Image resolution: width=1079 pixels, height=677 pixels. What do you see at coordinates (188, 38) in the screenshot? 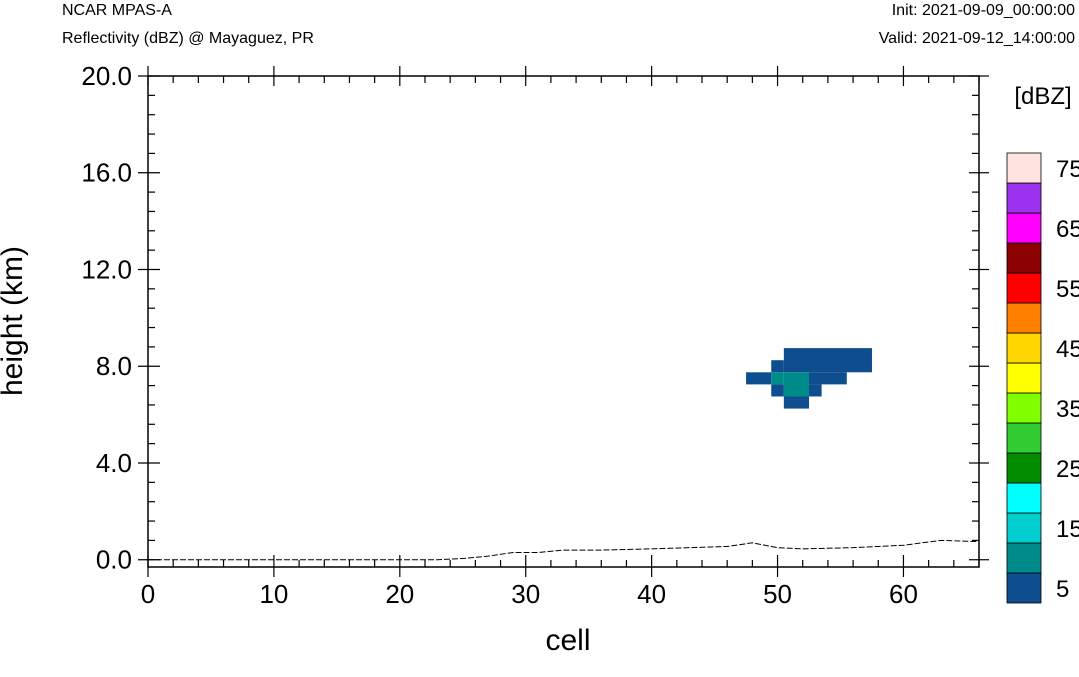
I see `field-subtitle: Reflectivity (dBZ) @ Mayaguez, PR` at bounding box center [188, 38].